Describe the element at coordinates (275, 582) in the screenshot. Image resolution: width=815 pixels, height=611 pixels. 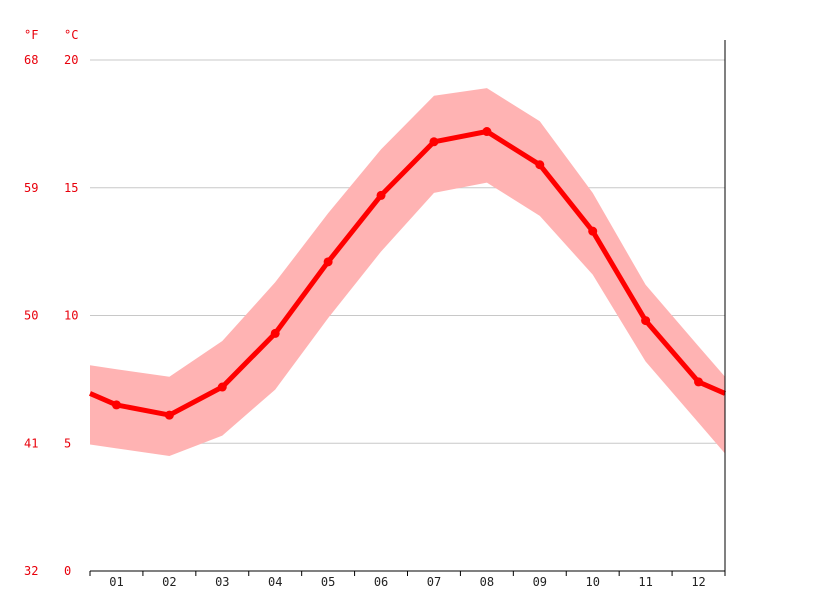
I see `x-tick-label: 04` at that location.